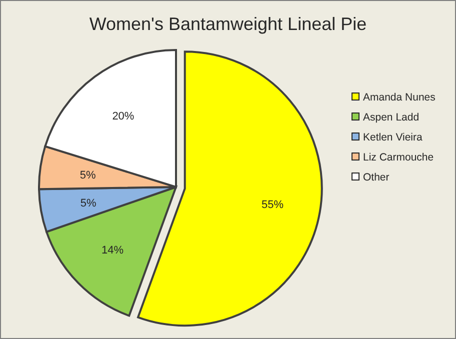 The image size is (456, 339). I want to click on data-label: 55%, so click(273, 205).